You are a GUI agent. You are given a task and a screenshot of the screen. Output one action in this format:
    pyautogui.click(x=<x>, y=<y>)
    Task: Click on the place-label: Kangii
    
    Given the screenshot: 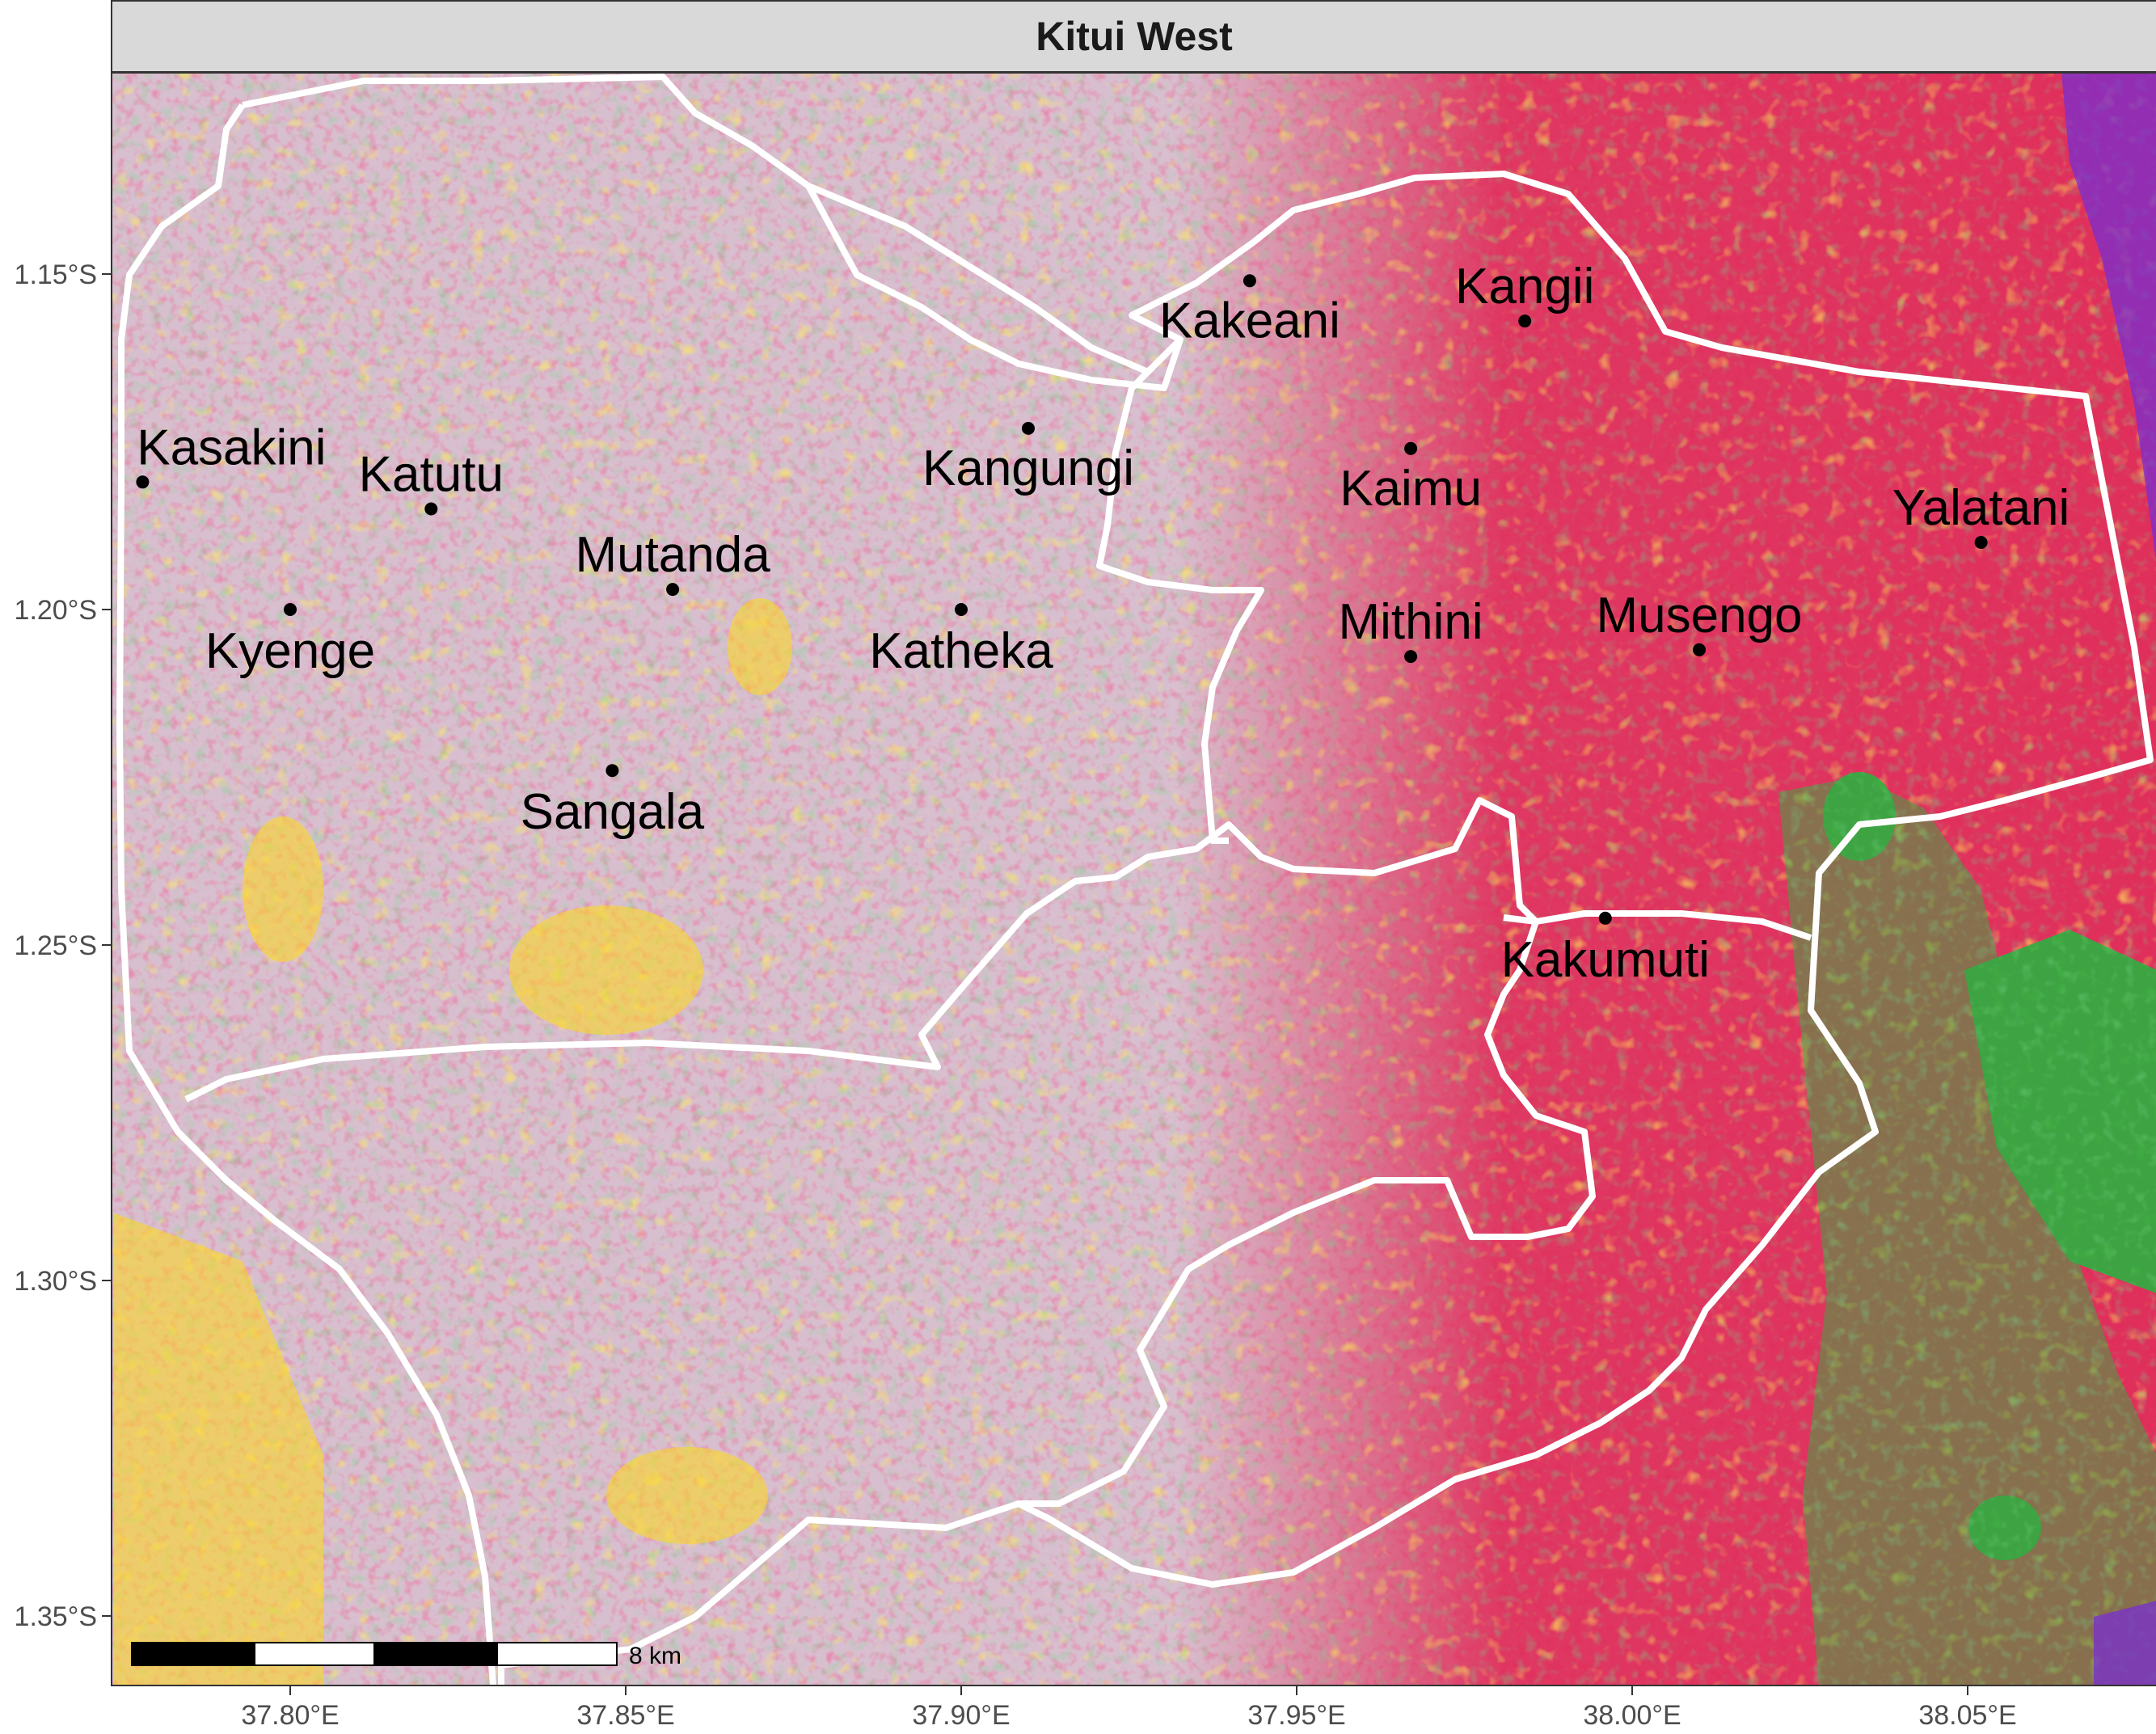 What is the action you would take?
    pyautogui.click(x=1525, y=286)
    